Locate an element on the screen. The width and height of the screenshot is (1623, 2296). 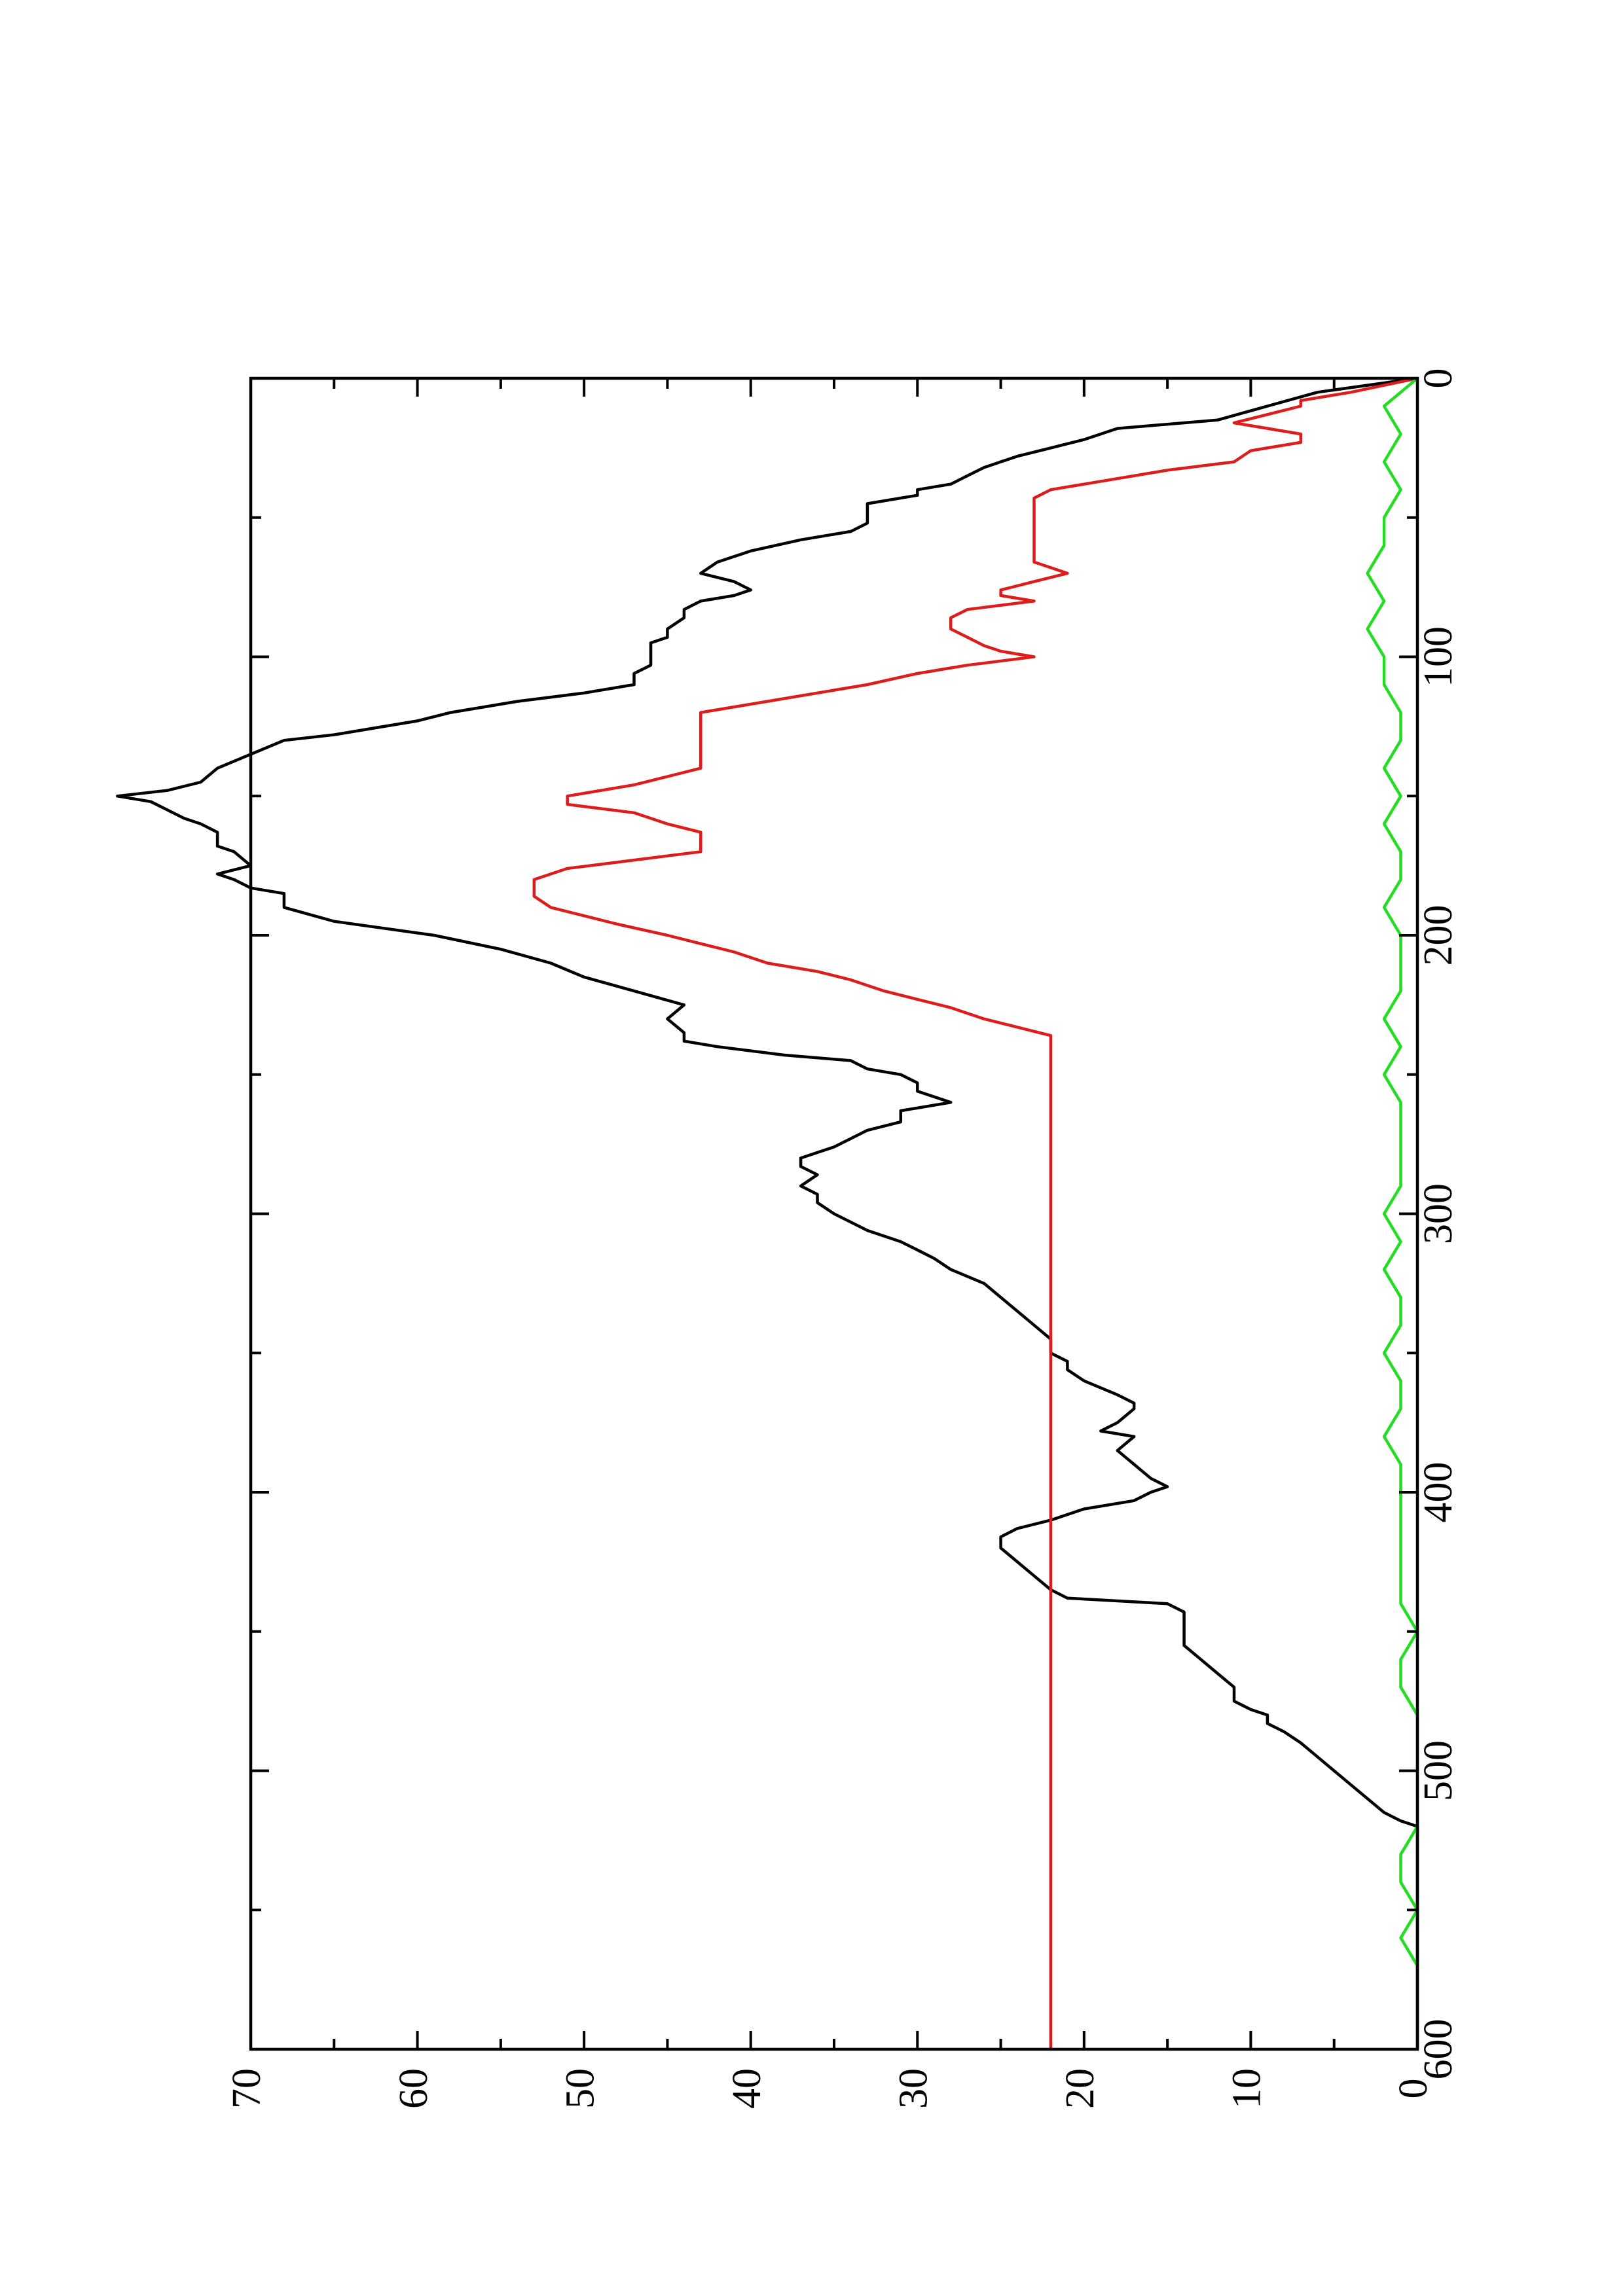
y-tick-label: 20 is located at coordinates (1080, 2088).